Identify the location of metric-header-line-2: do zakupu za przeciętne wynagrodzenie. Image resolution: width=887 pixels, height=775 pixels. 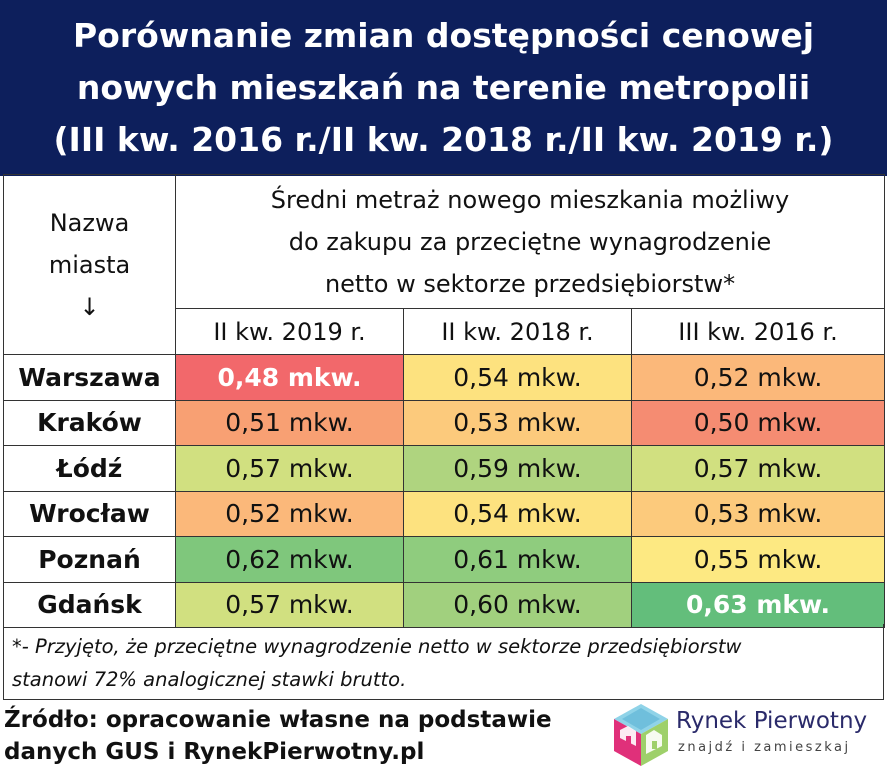
(530, 241).